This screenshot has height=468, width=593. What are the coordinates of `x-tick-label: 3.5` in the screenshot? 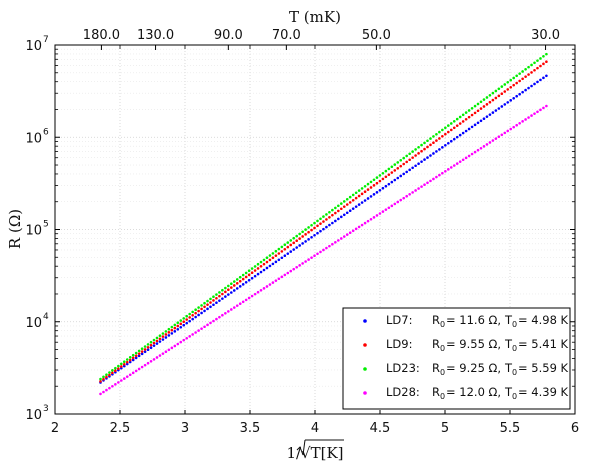 It's located at (250, 428).